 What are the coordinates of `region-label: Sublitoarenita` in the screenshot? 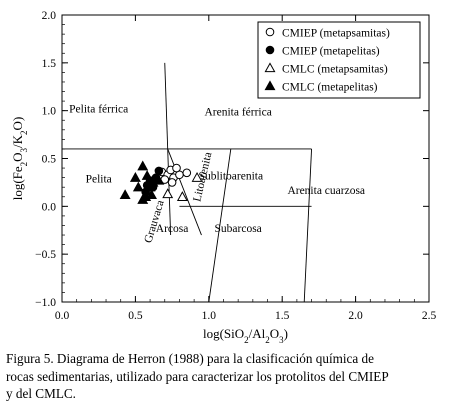 It's located at (231, 177).